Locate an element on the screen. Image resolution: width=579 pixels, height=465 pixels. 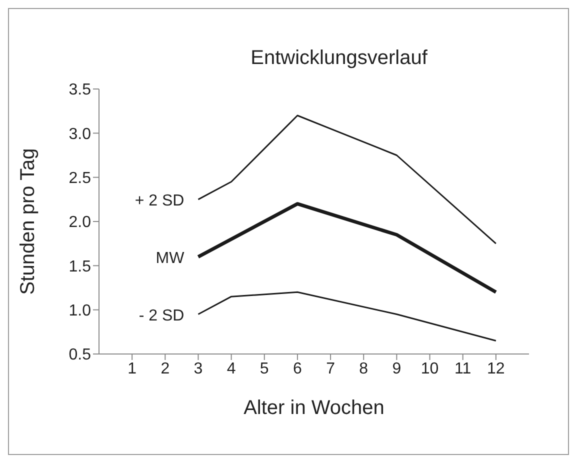
y-tick-label: 1.0 is located at coordinates (80, 311).